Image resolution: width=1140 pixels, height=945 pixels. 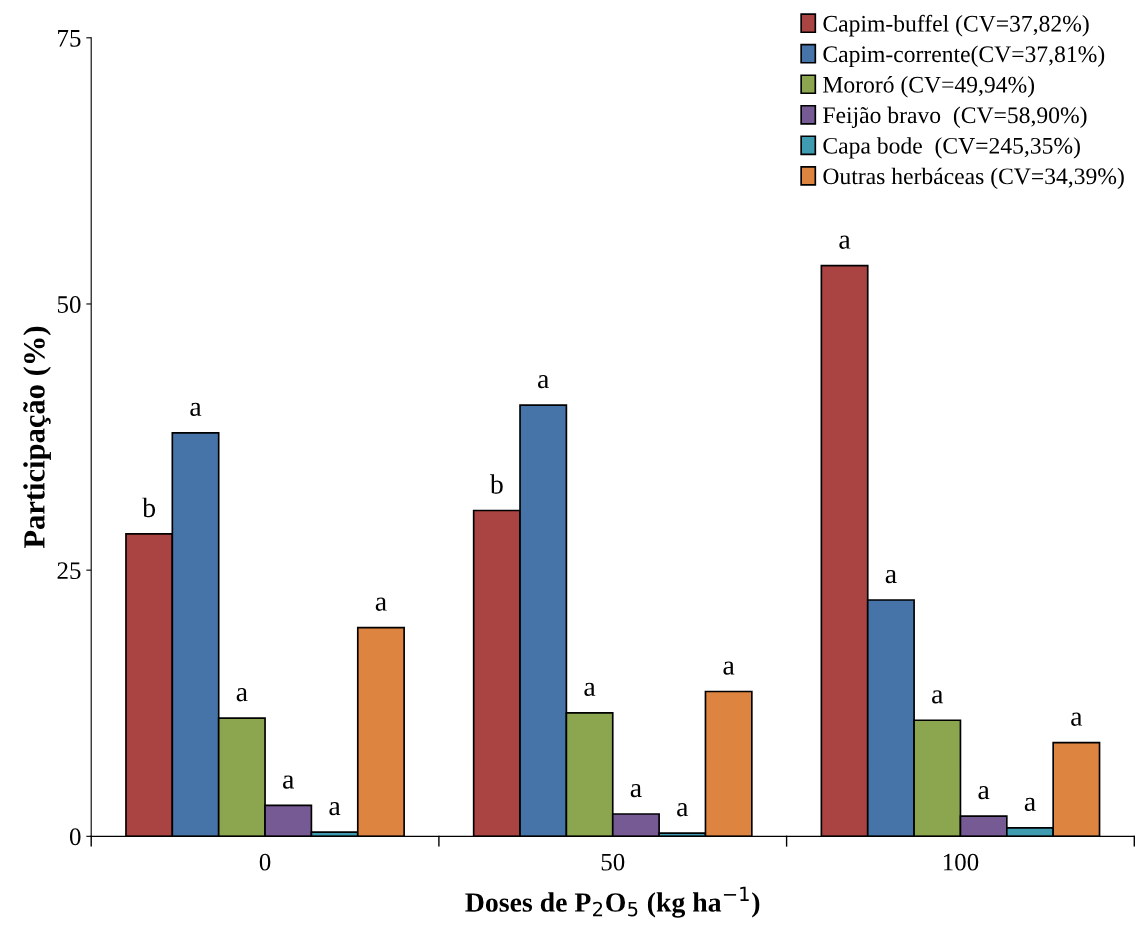 I want to click on legend-label: Mororó (CV=49,94%), so click(x=929, y=87).